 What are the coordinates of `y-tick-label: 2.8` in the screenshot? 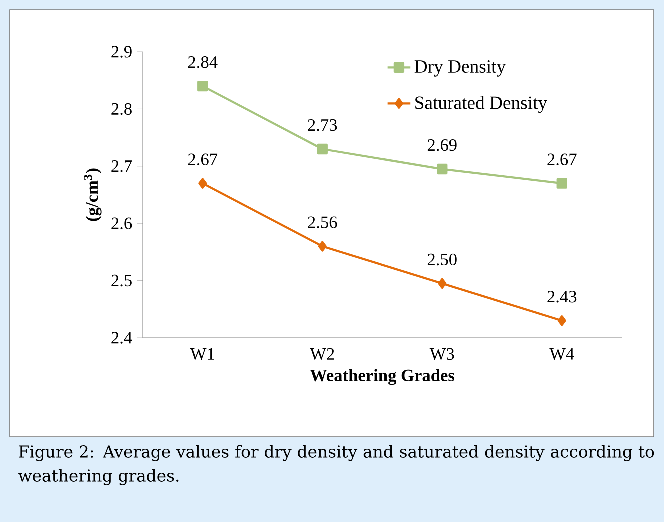 It's located at (122, 109).